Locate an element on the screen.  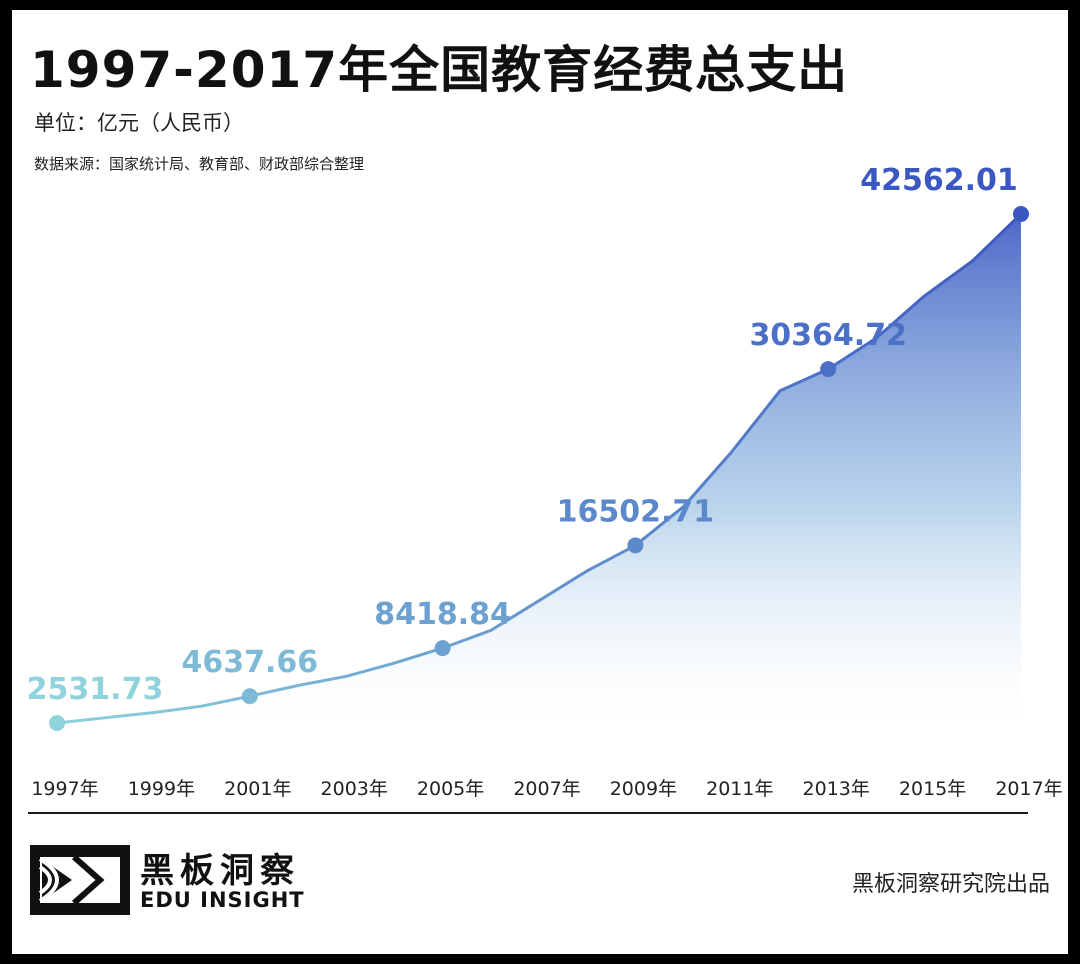
logo-text-cn: 黑板洞察 is located at coordinates (220, 871).